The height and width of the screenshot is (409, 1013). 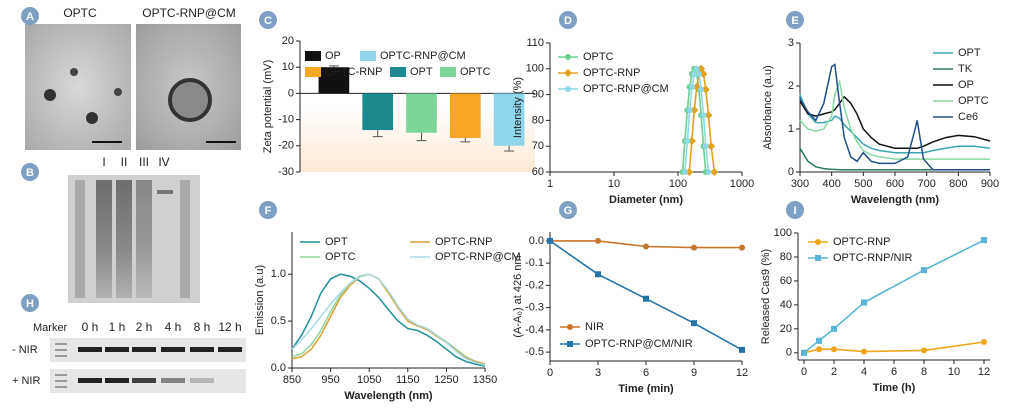 What do you see at coordinates (124, 162) in the screenshot?
I see `lane-label: II` at bounding box center [124, 162].